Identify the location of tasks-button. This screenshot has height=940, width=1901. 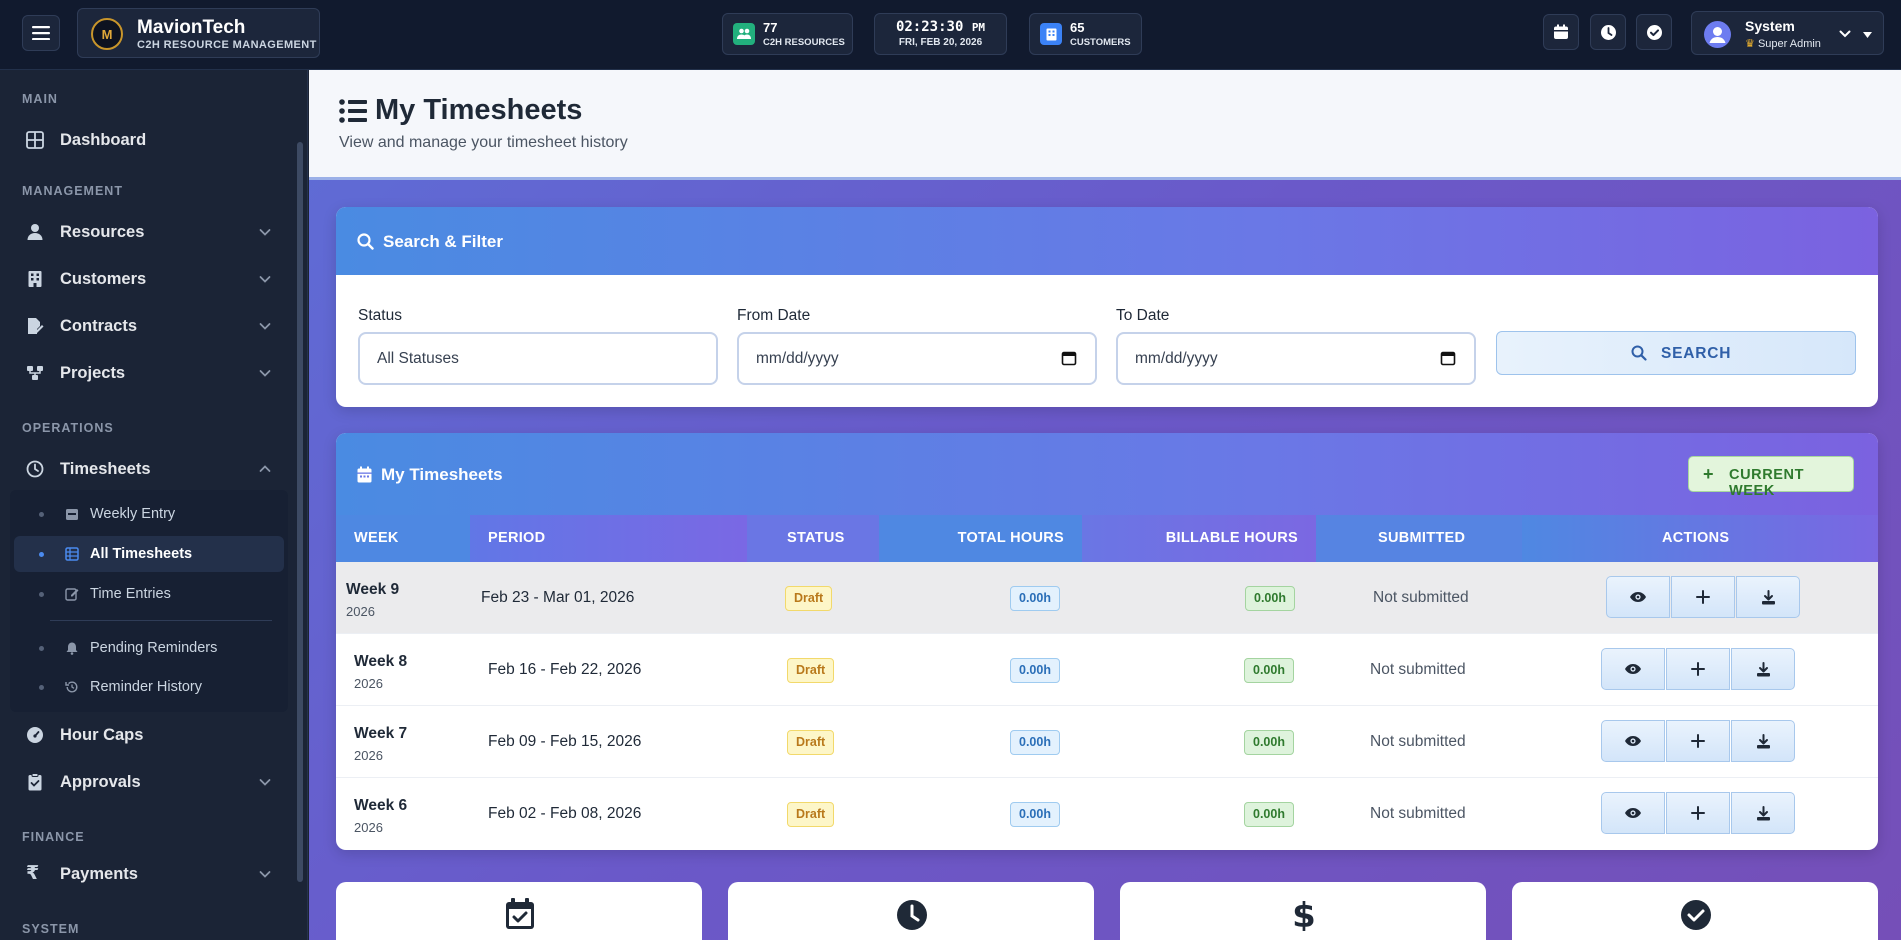
(1654, 32).